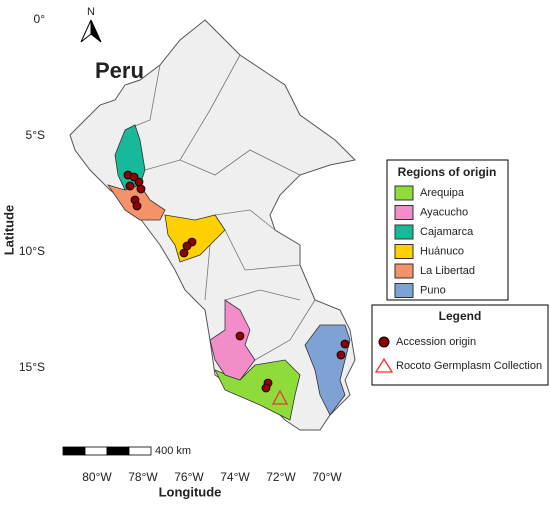 This screenshot has height=505, width=550. Describe the element at coordinates (280, 397) in the screenshot. I see `collection-marker` at that location.